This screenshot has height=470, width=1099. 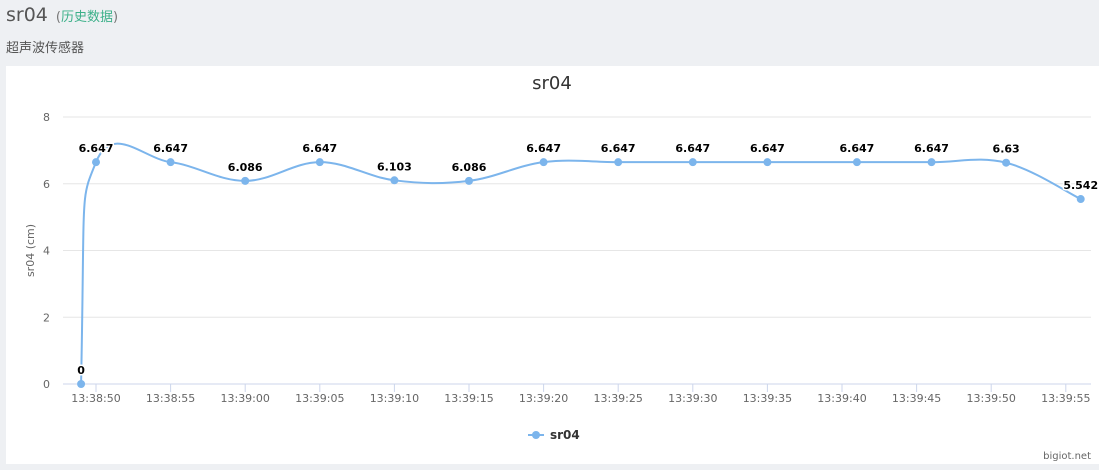 I want to click on y-axis-title: sr04 (cm), so click(x=30, y=250).